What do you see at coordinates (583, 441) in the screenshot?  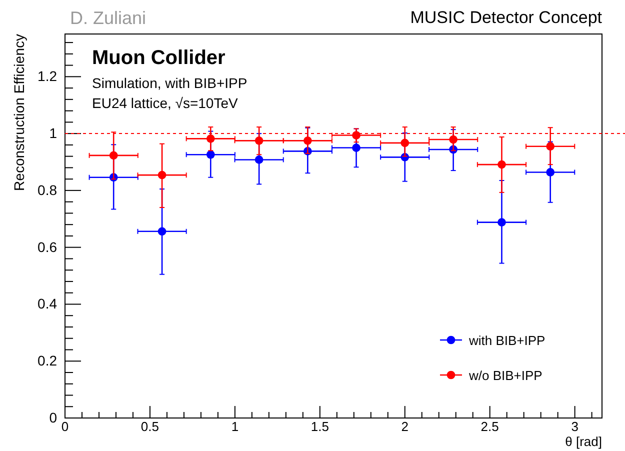 I see `x-axis-title: θ [rad]` at bounding box center [583, 441].